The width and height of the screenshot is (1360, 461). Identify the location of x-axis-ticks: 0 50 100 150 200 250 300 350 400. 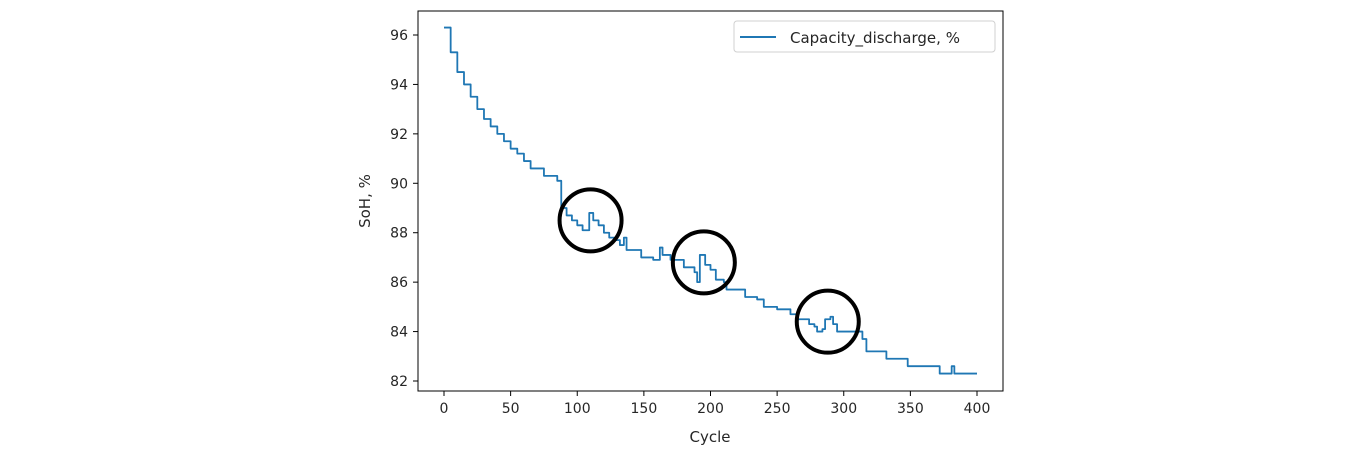
(715, 404).